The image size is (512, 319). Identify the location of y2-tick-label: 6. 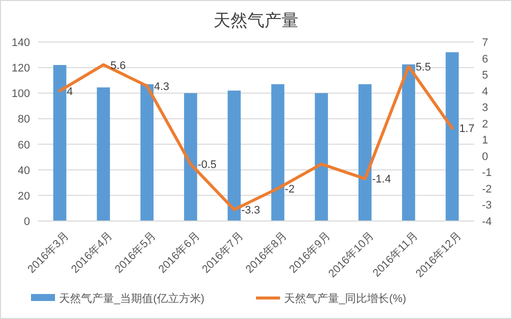
(485, 59).